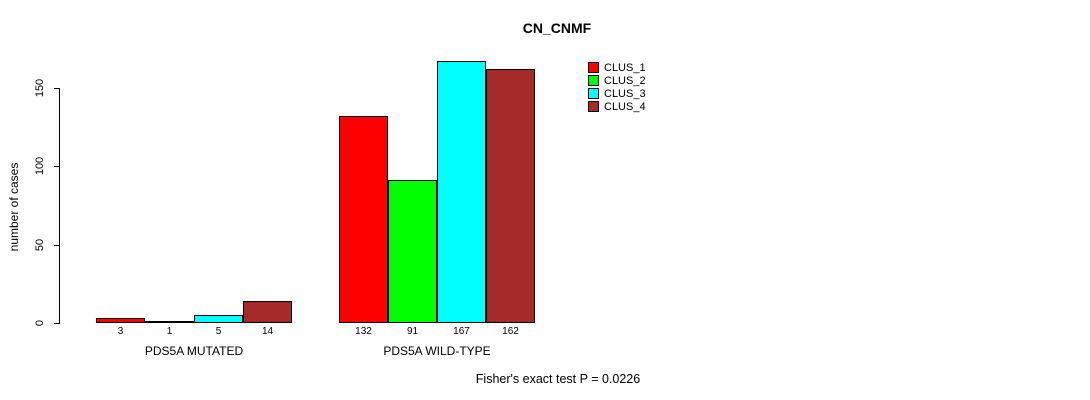 This screenshot has height=400, width=1090. I want to click on y-tick-label: 0, so click(40, 323).